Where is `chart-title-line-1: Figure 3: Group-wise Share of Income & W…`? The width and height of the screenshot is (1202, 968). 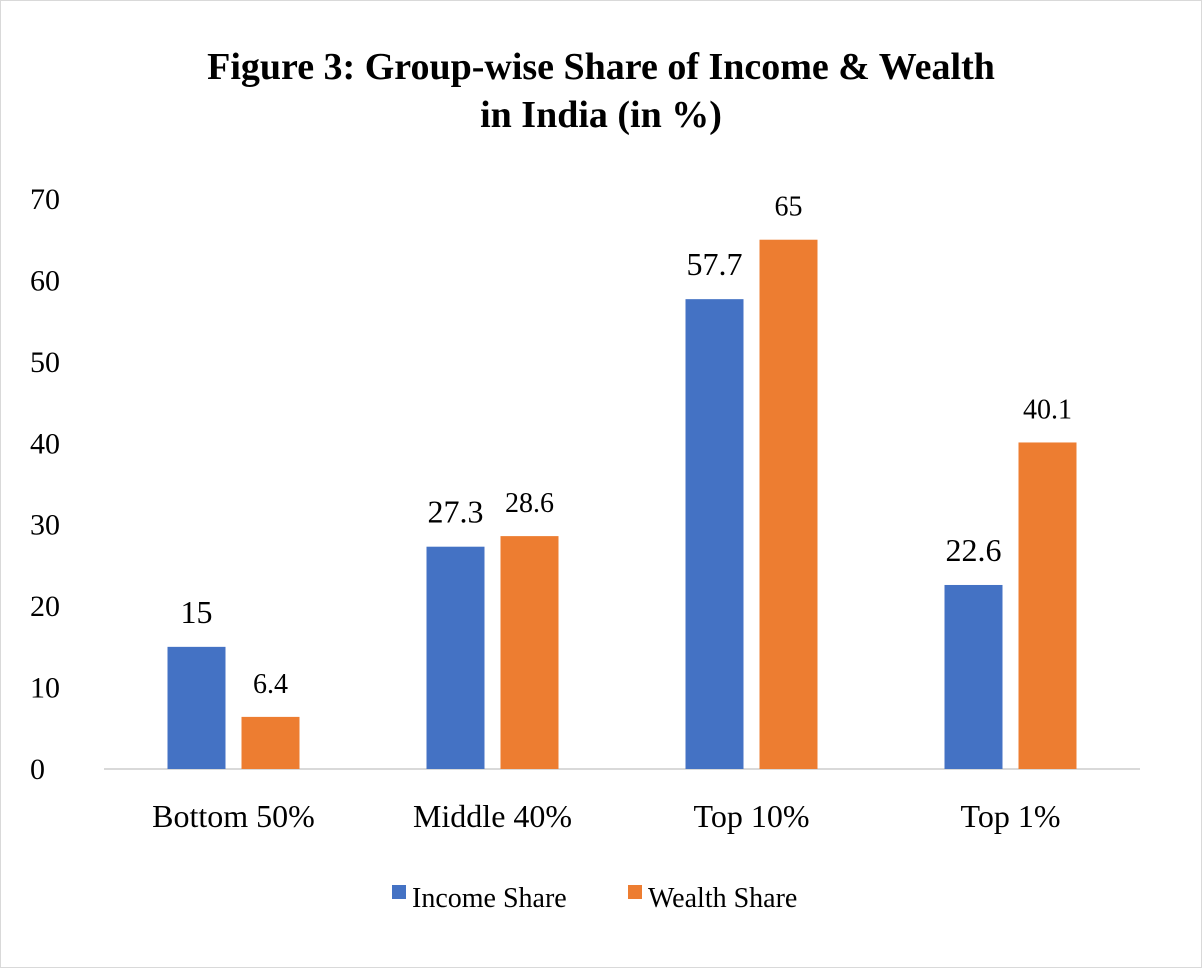 chart-title-line-1: Figure 3: Group-wise Share of Income & W… is located at coordinates (601, 67).